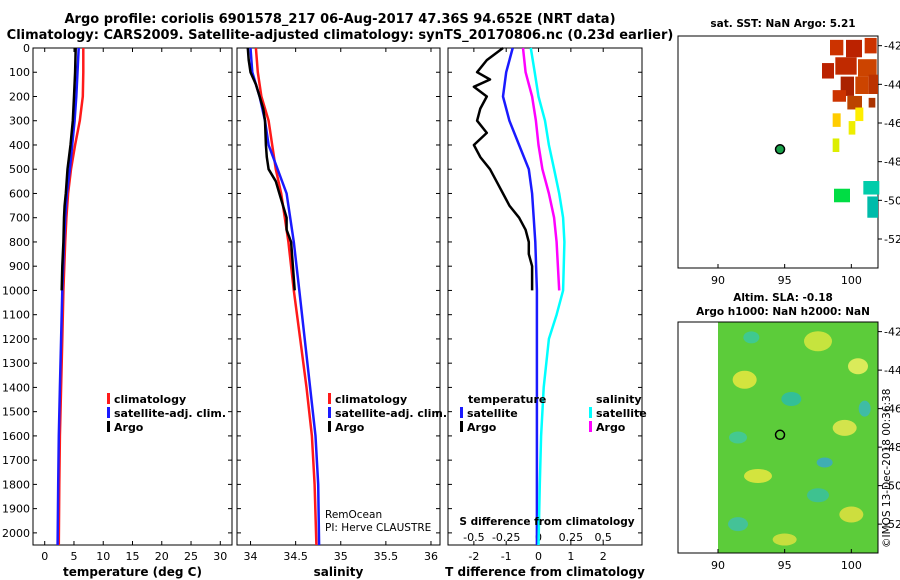 This screenshot has width=900, height=580. I want to click on salinity-series-argo, so click(271, 169).